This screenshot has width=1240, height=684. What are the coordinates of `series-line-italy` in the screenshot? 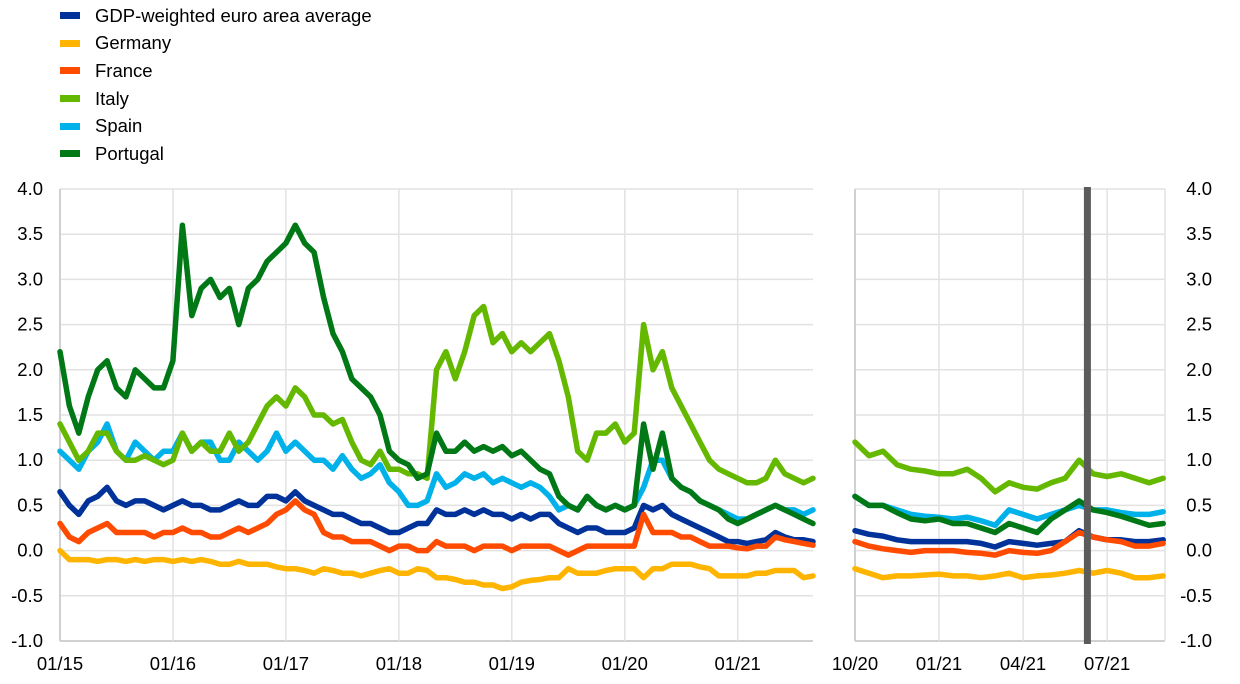 It's located at (1009, 467).